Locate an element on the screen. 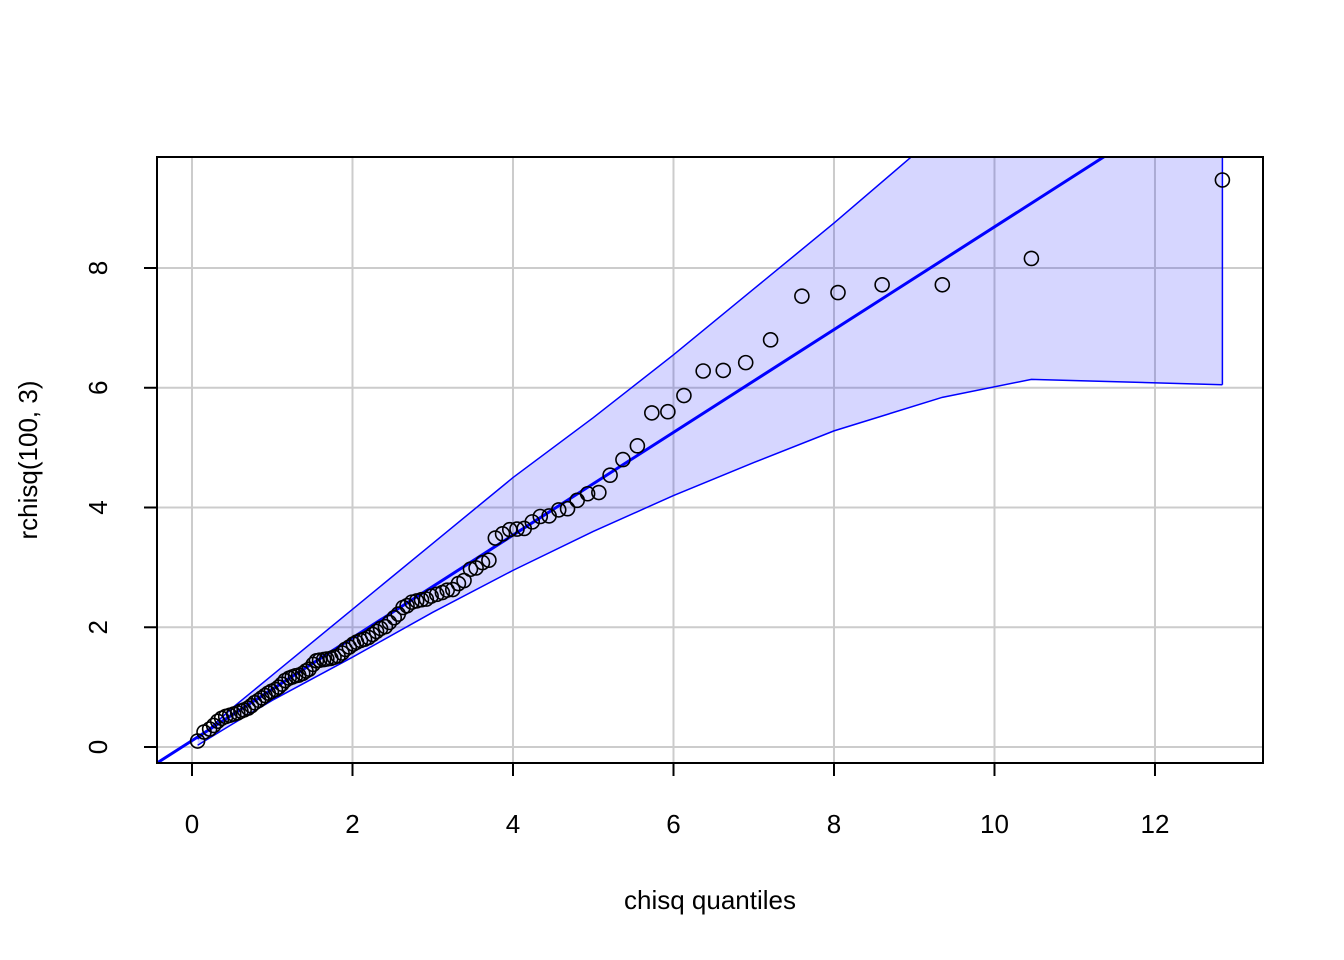 Image resolution: width=1344 pixels, height=960 pixels. y-axis-label: rchisq(100, 3) is located at coordinates (28, 460).